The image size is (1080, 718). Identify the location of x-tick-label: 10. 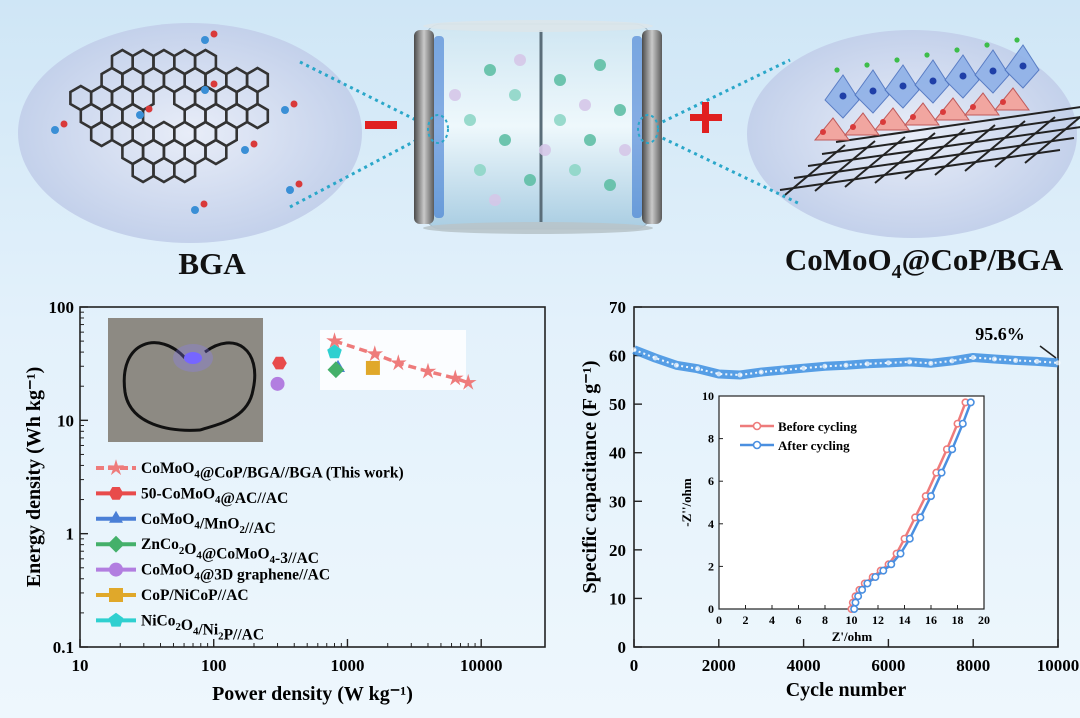
(80, 665).